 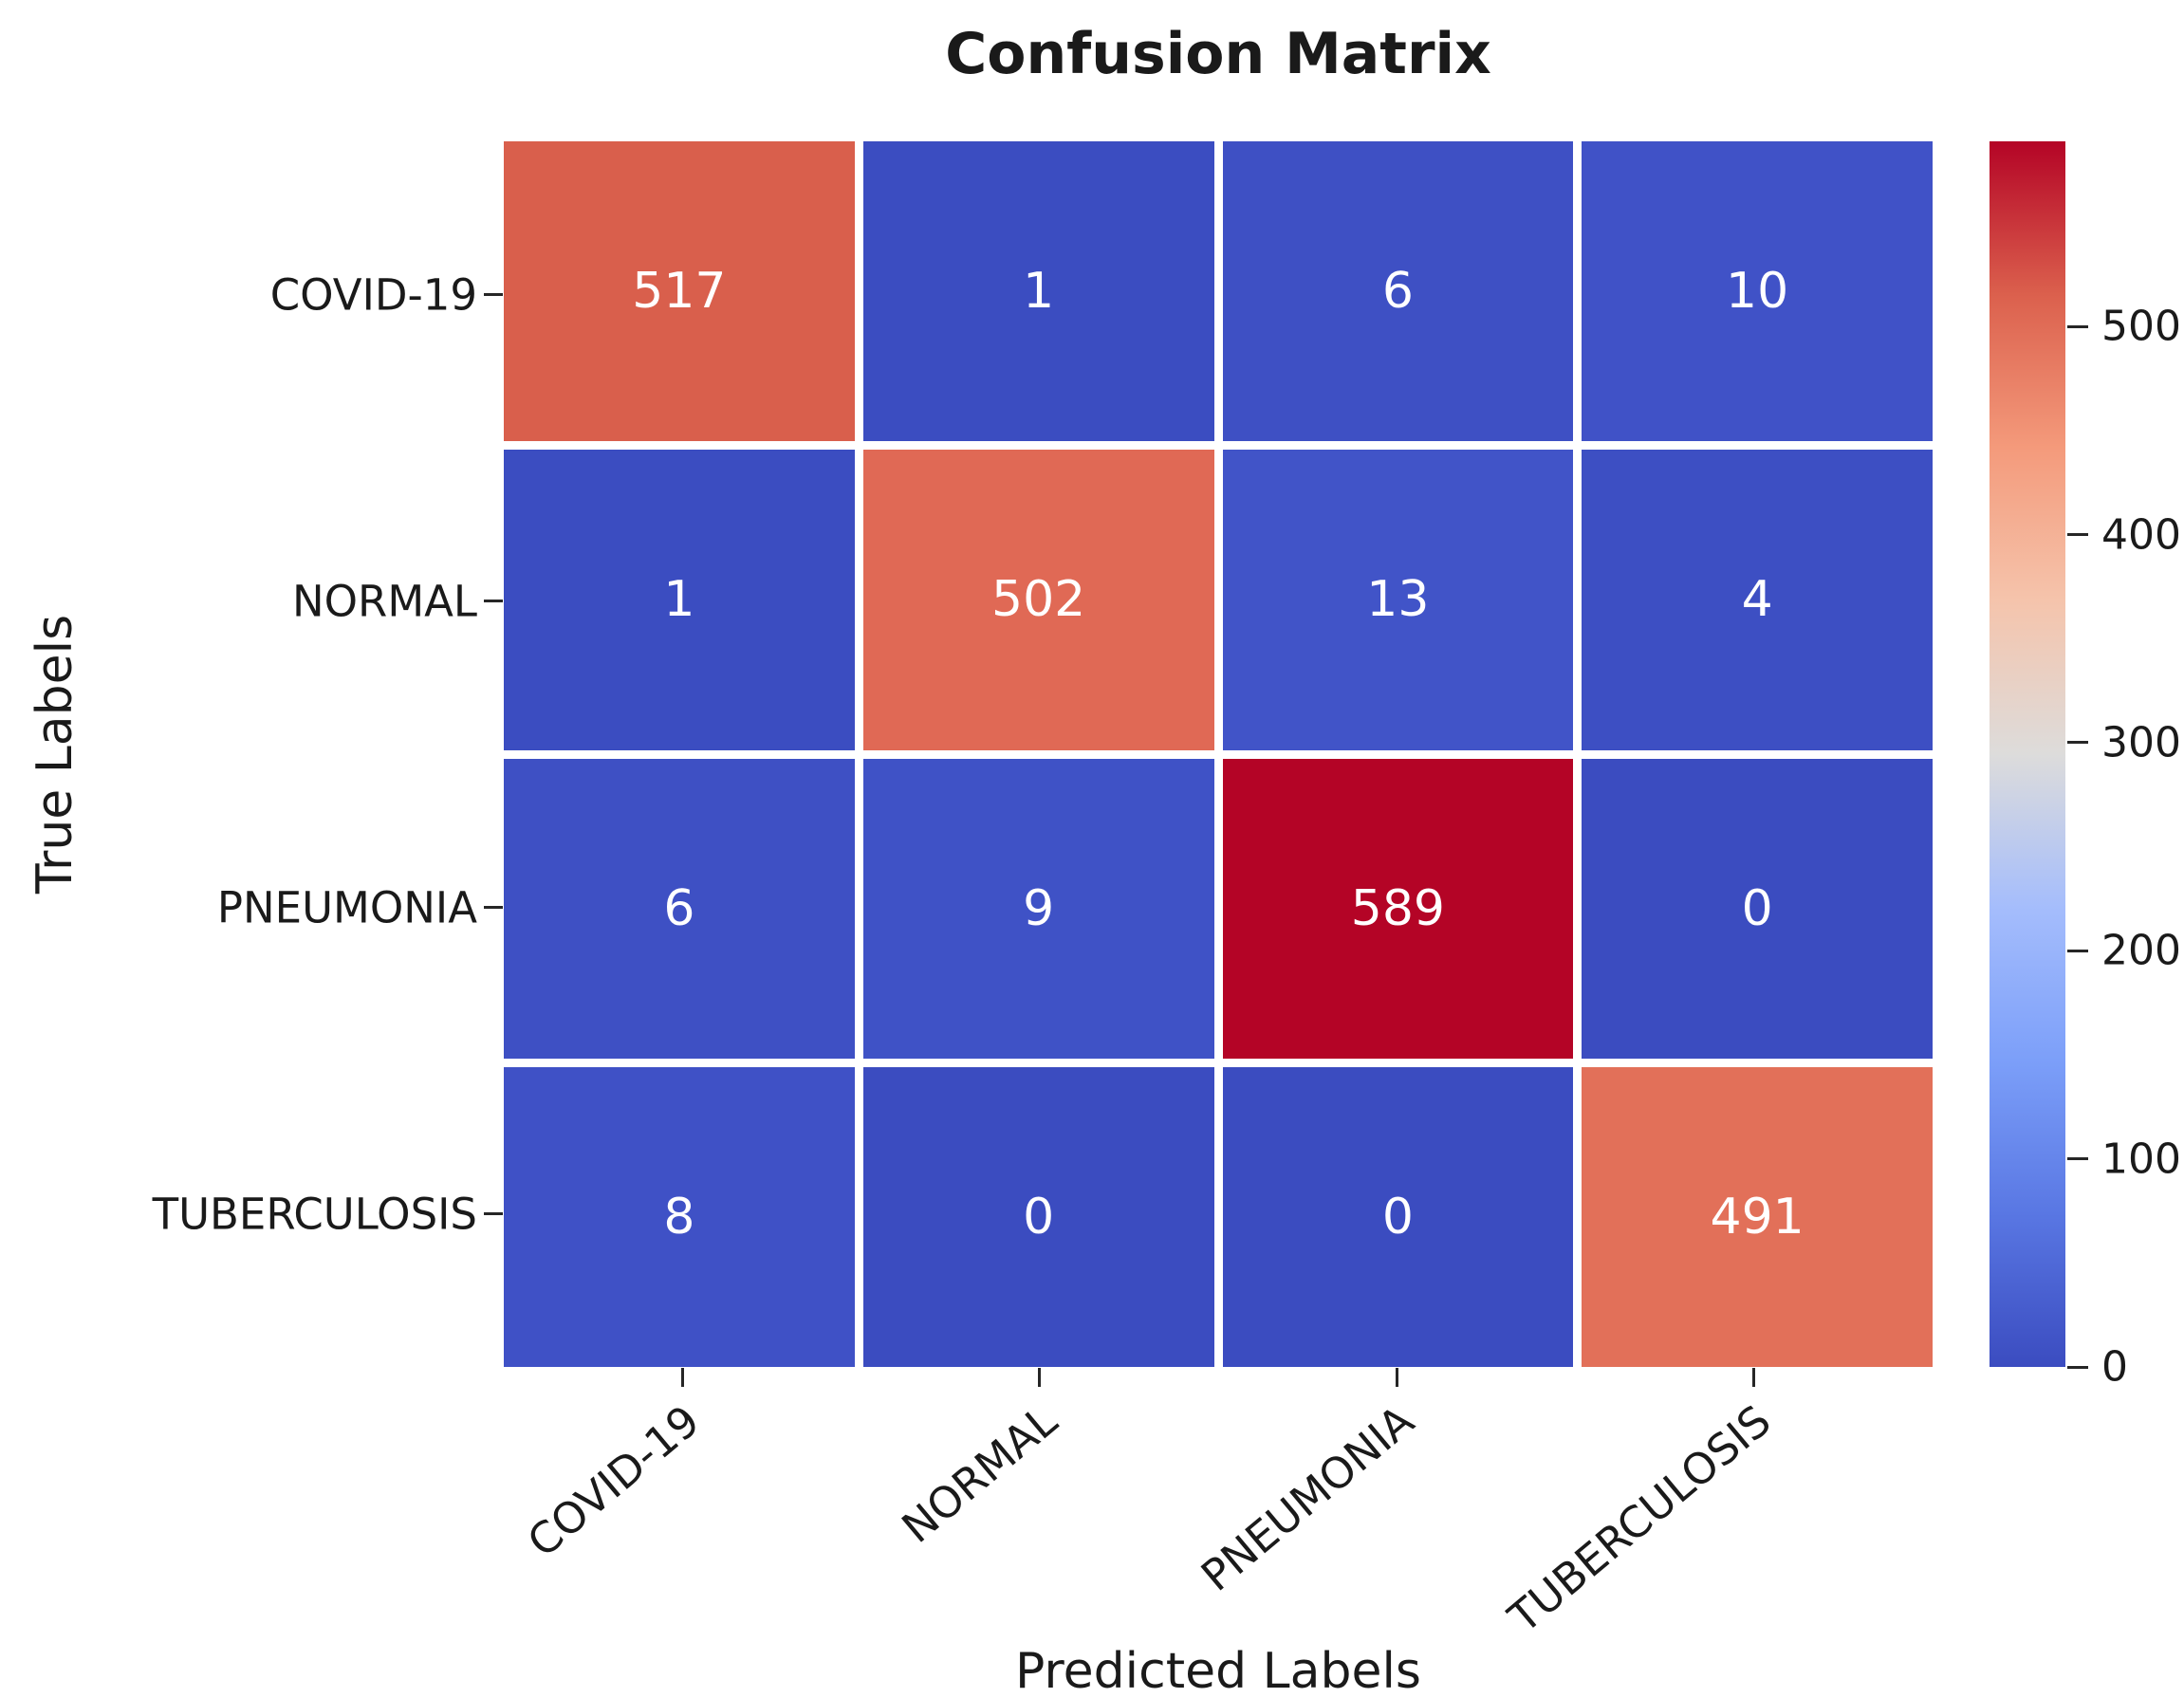 What do you see at coordinates (373, 294) in the screenshot?
I see `y-tick-label: COVID-19` at bounding box center [373, 294].